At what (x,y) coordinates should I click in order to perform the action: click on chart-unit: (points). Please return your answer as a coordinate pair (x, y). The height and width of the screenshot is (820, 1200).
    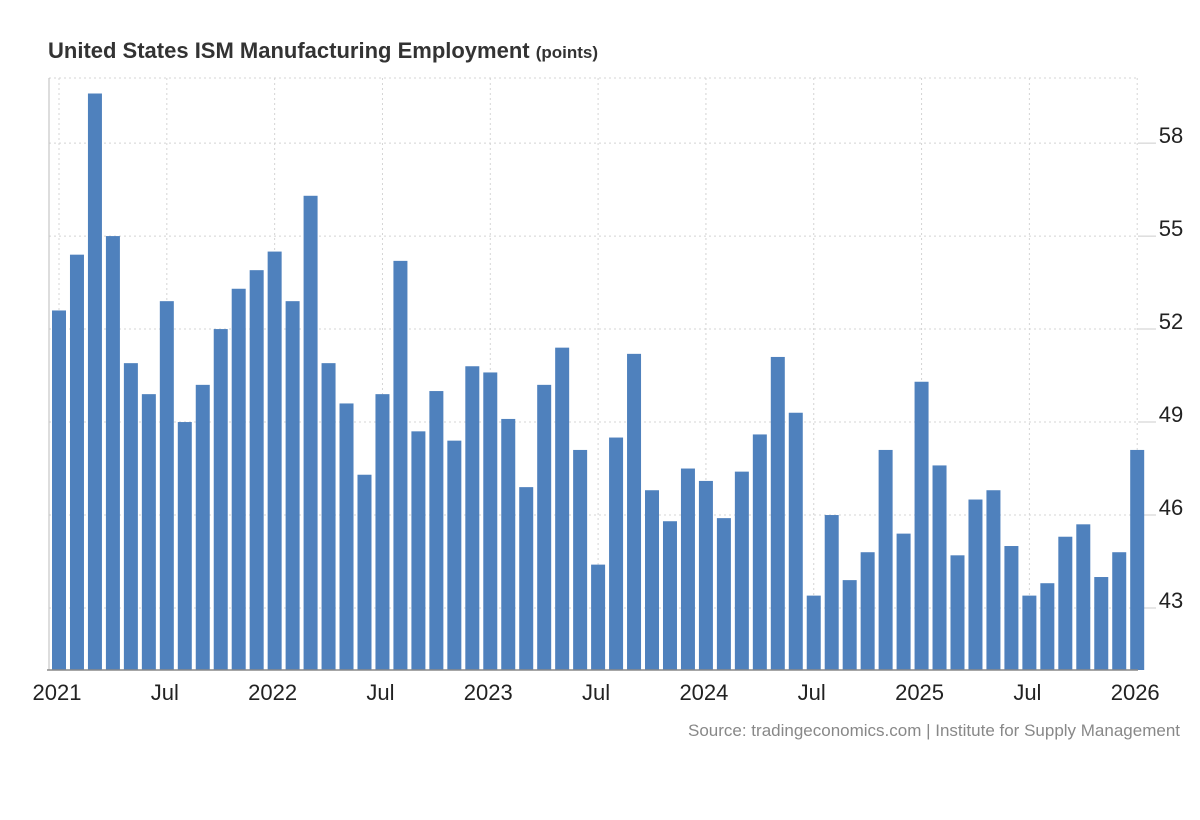
    Looking at the image, I should click on (567, 52).